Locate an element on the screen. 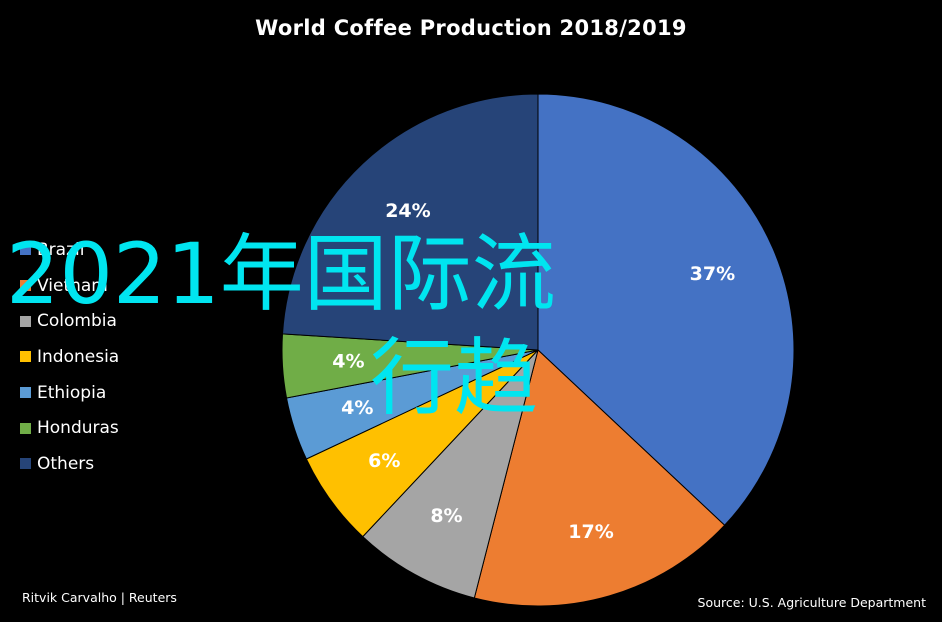 This screenshot has height=622, width=942. legend-swatch-others is located at coordinates (25, 464).